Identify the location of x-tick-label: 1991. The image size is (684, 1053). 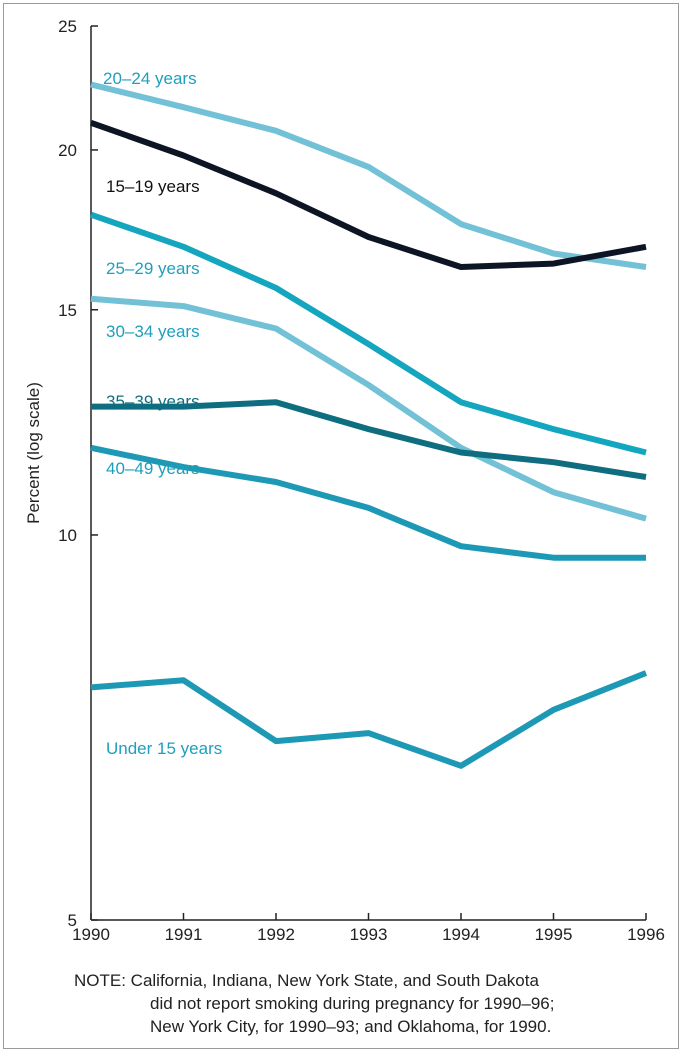
(184, 934).